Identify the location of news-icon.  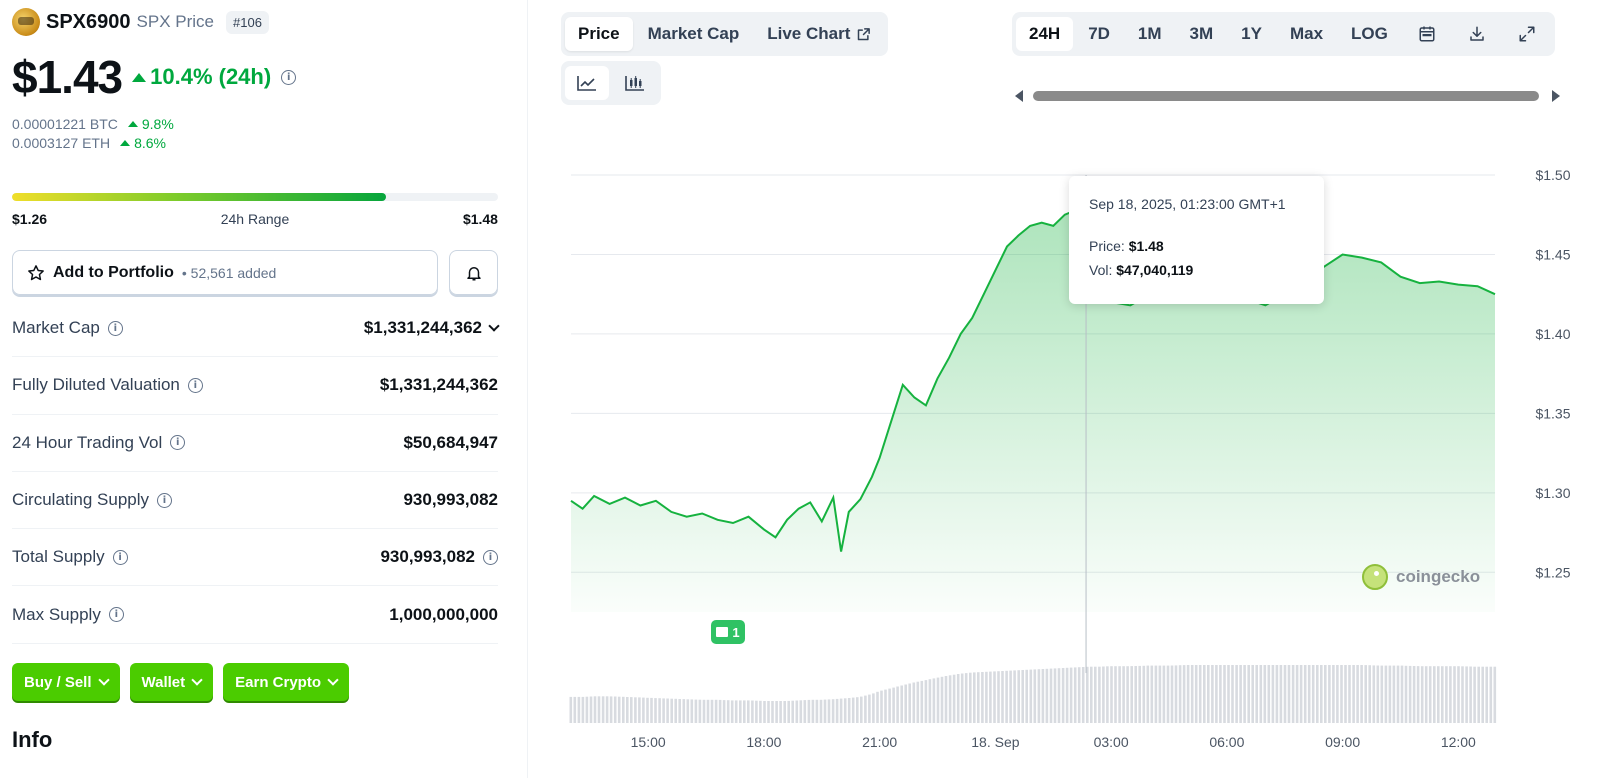
(722, 632).